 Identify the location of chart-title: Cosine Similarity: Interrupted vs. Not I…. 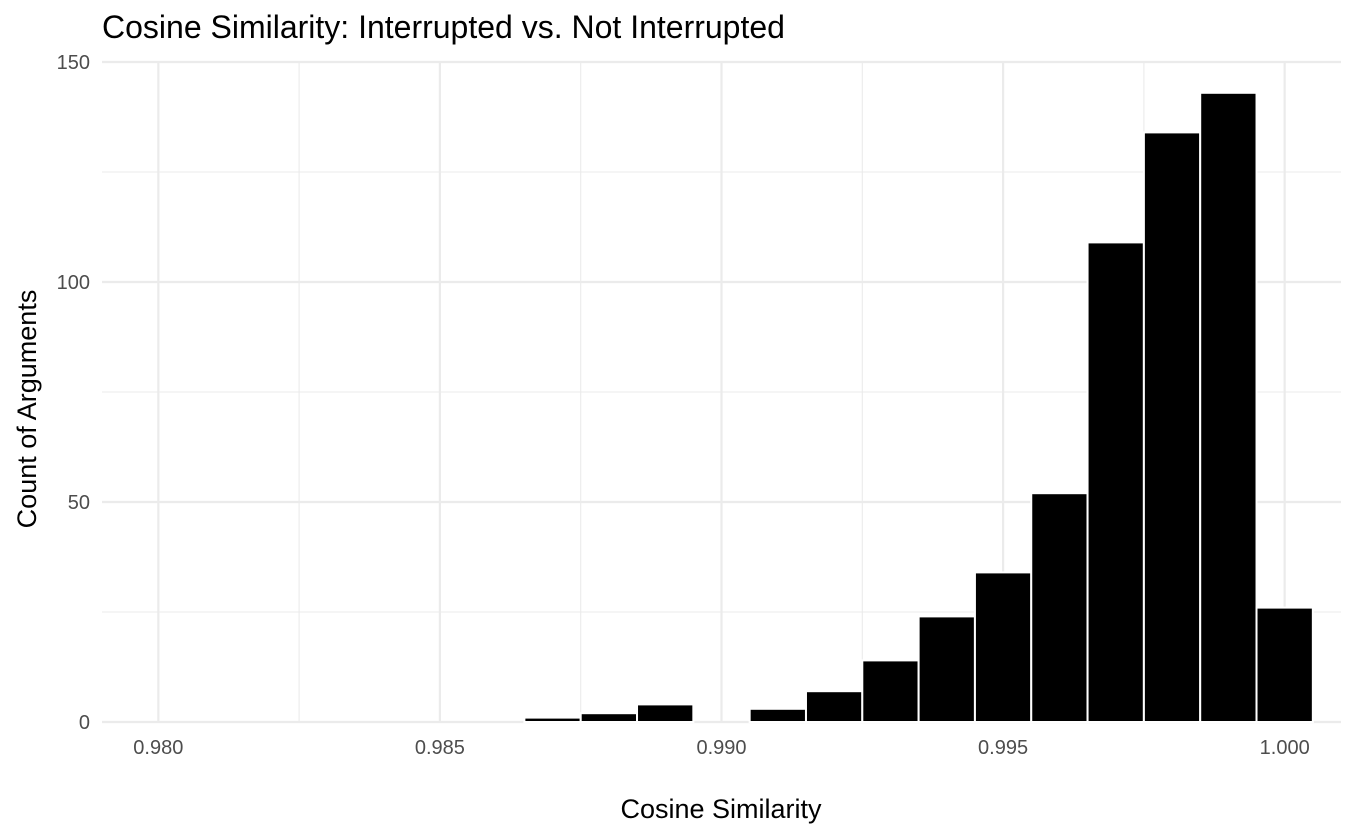
(443, 27).